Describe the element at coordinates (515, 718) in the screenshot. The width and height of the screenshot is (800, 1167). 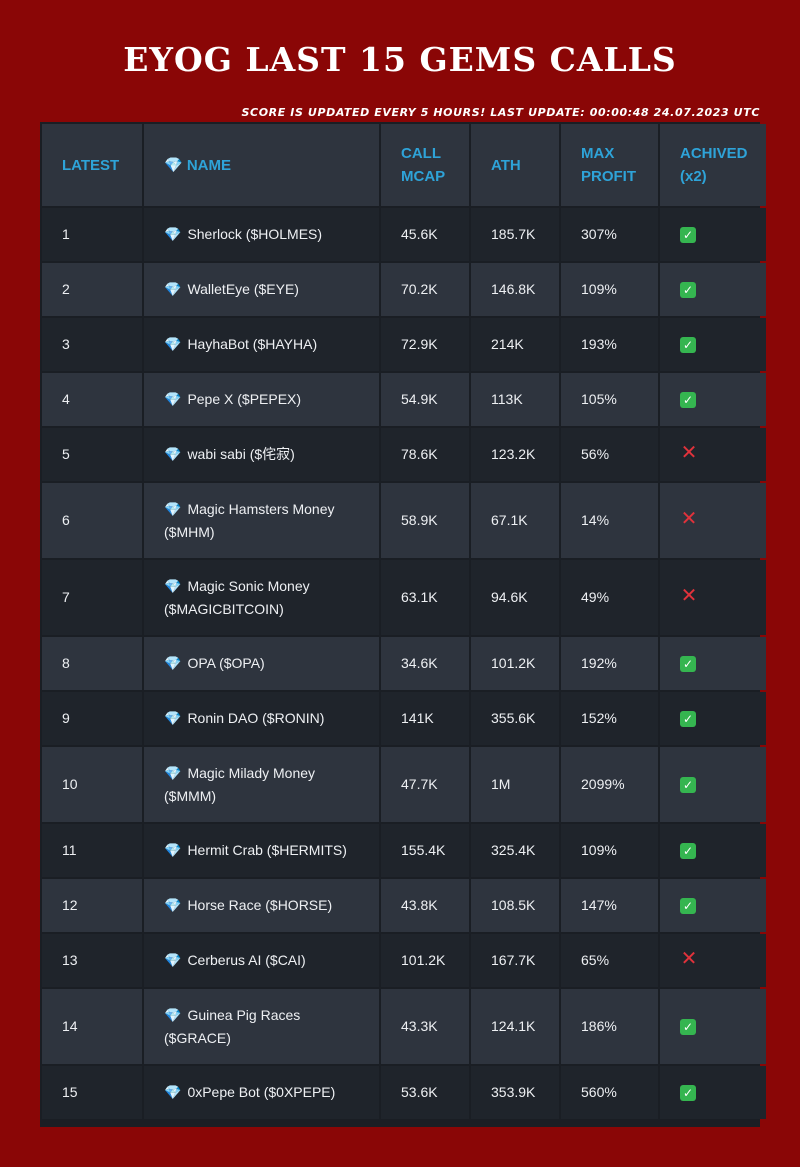
I see `cell-ath: 355.6K` at that location.